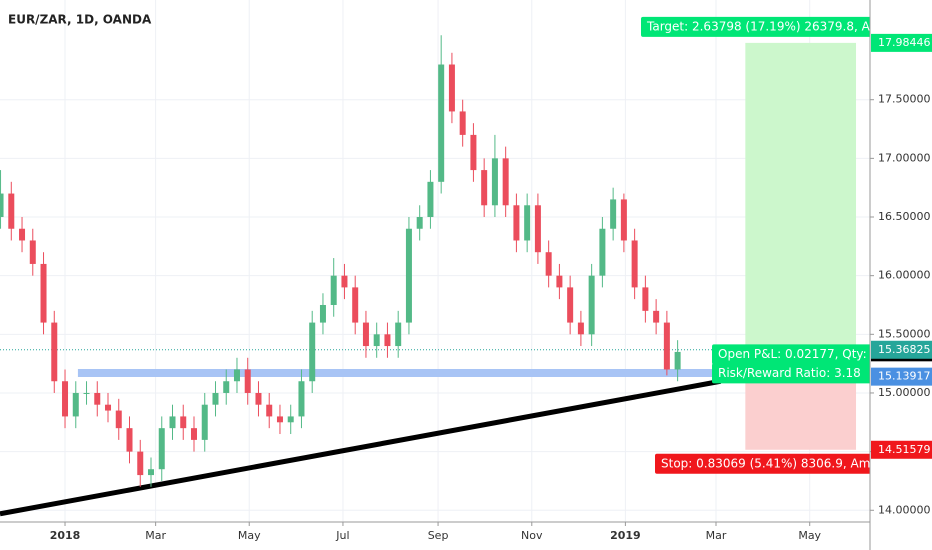  What do you see at coordinates (801, 197) in the screenshot?
I see `target-zone` at bounding box center [801, 197].